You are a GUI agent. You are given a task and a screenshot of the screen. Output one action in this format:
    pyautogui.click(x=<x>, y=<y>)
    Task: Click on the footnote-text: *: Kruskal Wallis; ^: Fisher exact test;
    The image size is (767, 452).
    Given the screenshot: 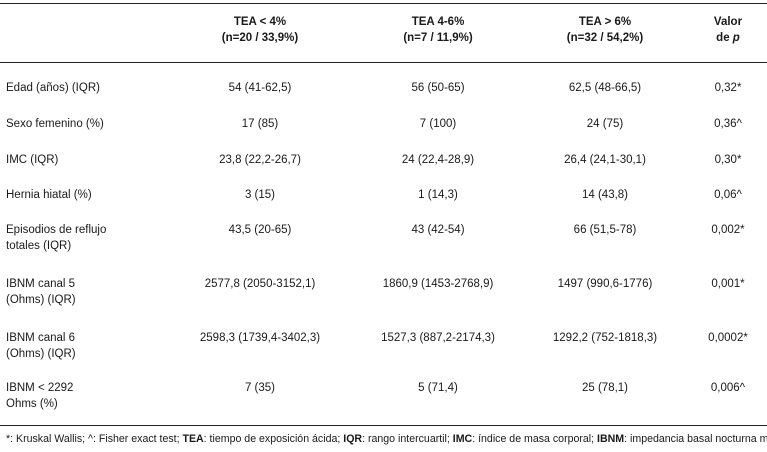 What is the action you would take?
    pyautogui.click(x=94, y=439)
    